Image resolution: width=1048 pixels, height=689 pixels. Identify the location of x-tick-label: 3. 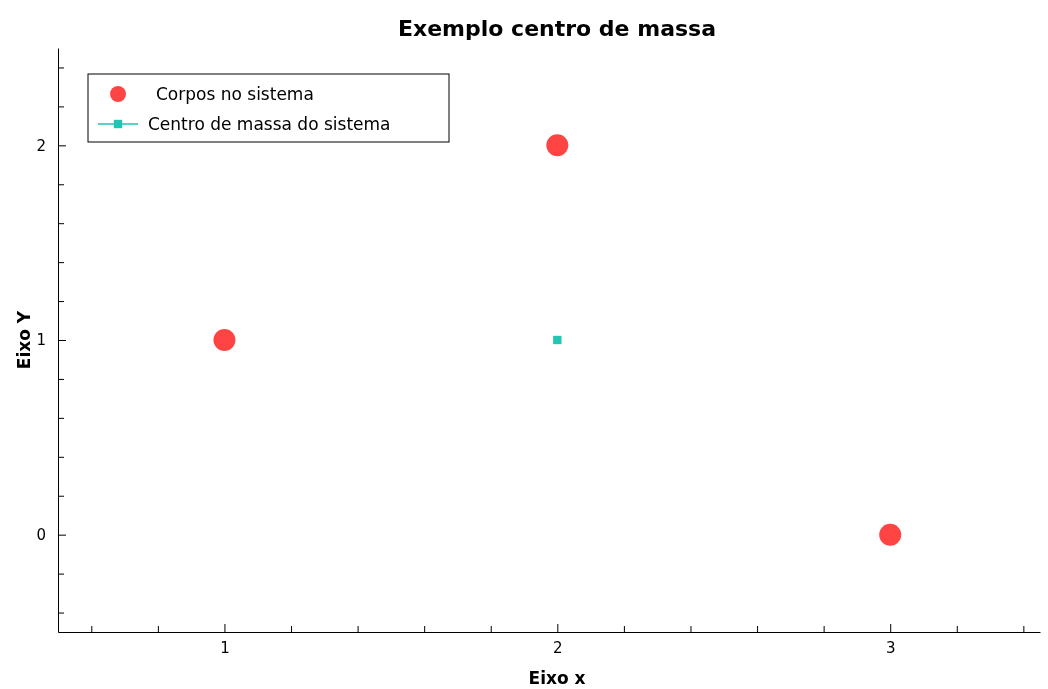
(890, 647).